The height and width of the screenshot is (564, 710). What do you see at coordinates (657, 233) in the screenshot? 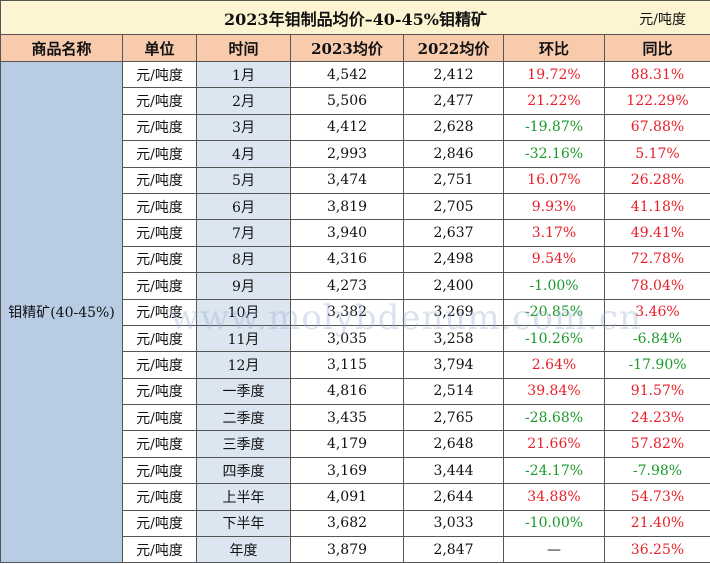
I see `yoy-change: 49.41%` at bounding box center [657, 233].